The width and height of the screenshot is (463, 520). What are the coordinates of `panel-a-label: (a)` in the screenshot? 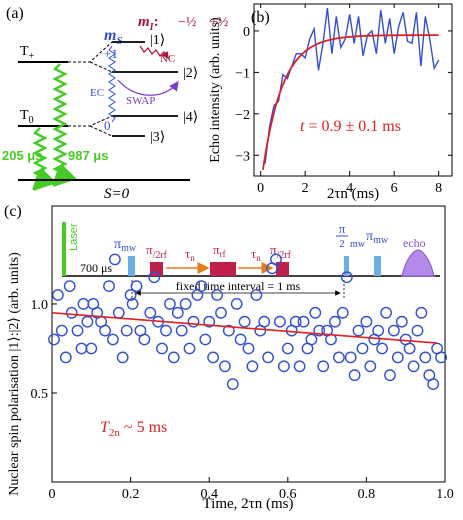 It's located at (15, 13).